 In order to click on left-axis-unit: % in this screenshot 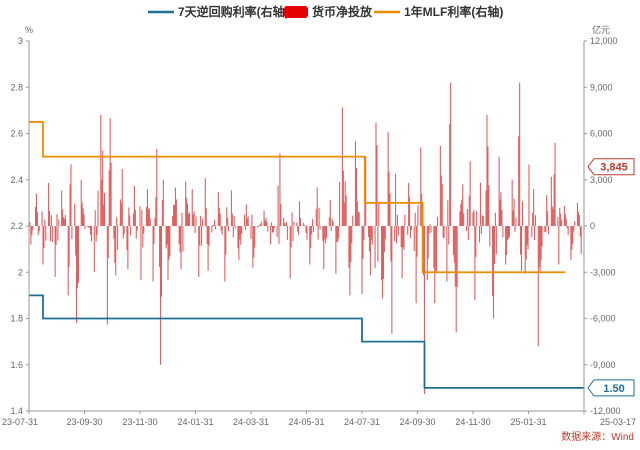, I will do `click(29, 30)`.